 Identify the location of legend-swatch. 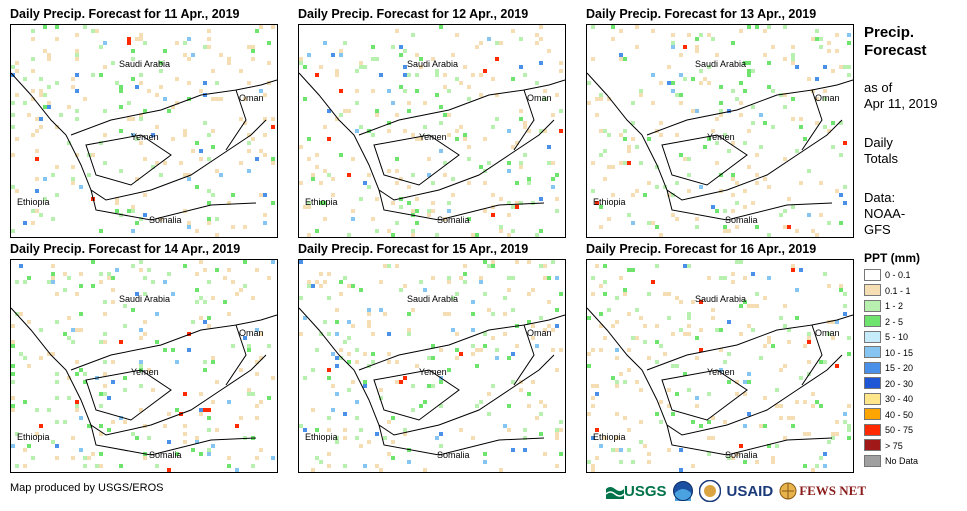
(872, 445).